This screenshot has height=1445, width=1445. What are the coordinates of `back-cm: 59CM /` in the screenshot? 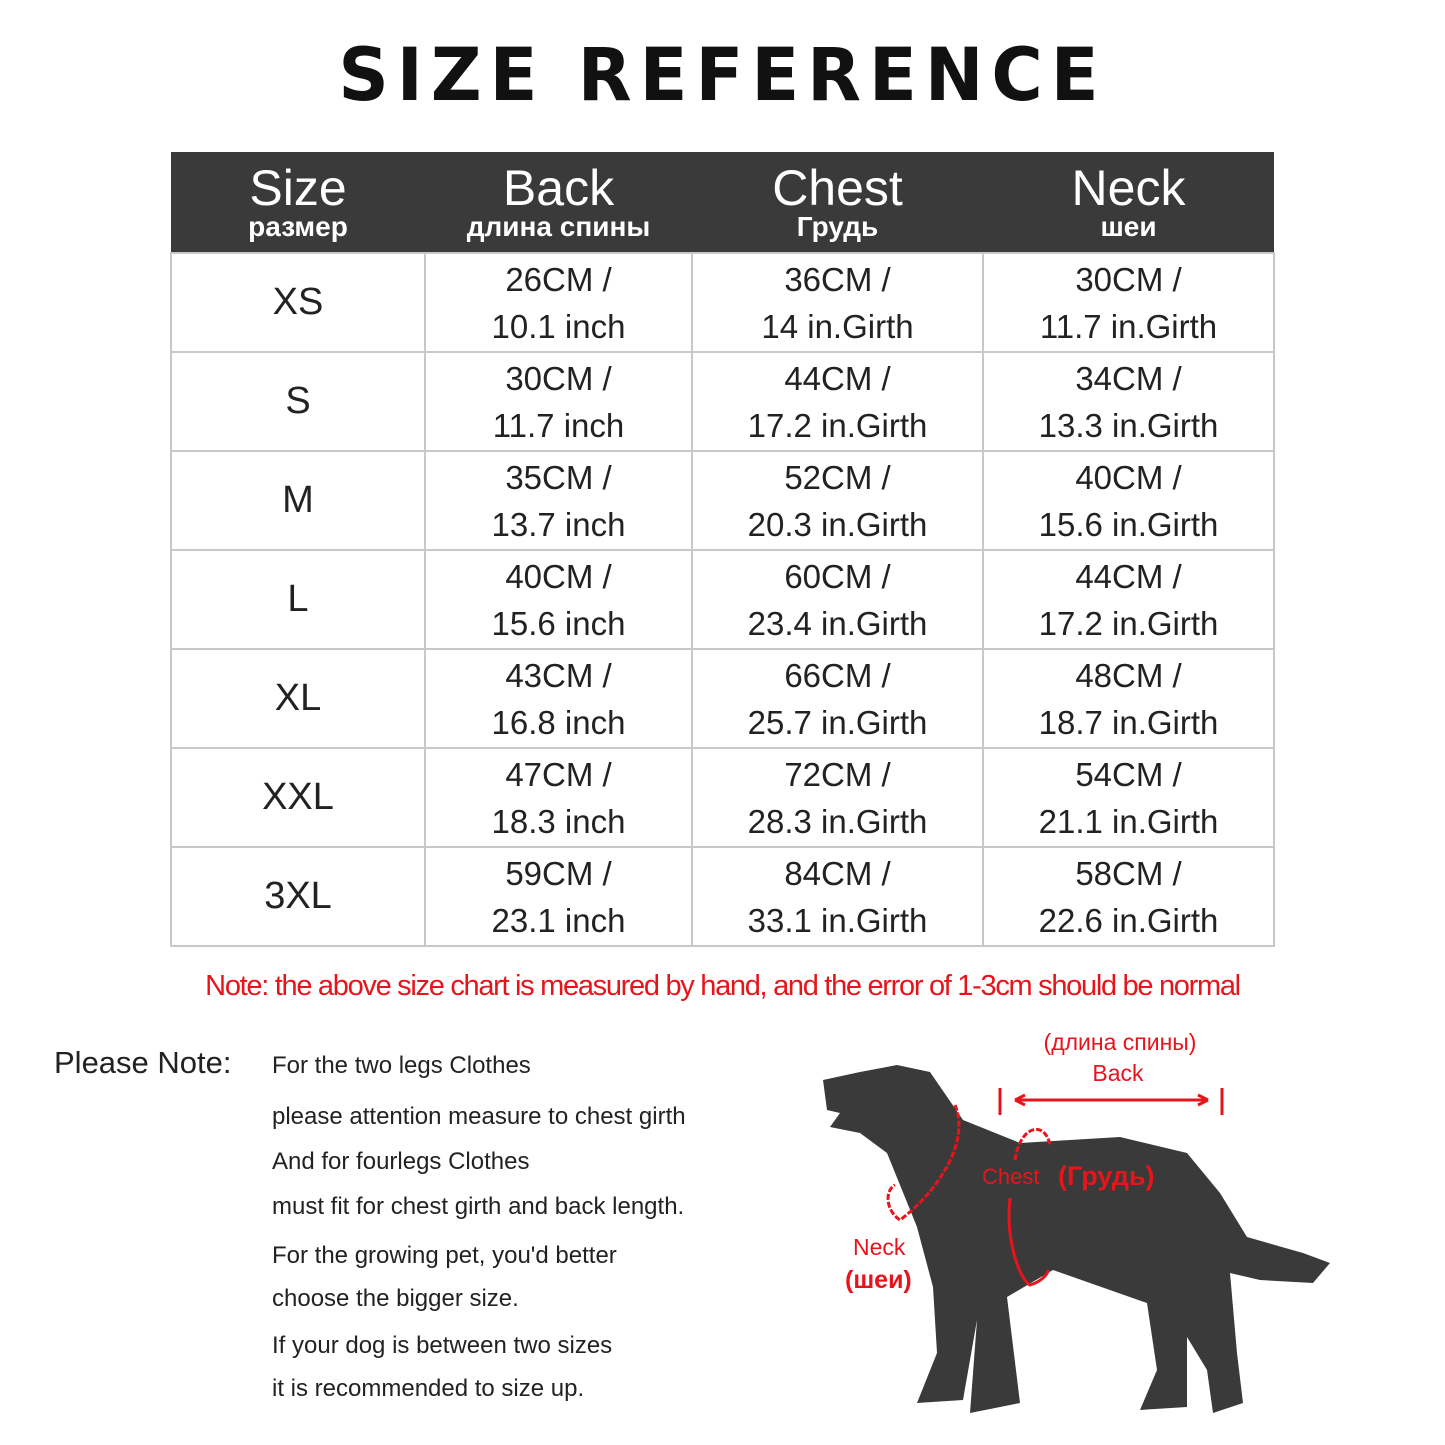 It's located at (558, 873).